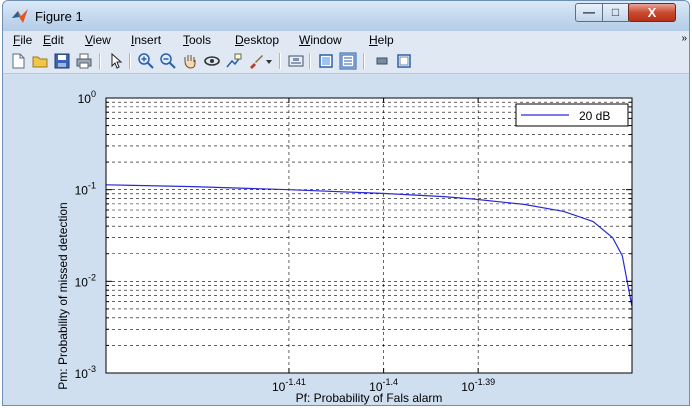 The width and height of the screenshot is (692, 408). What do you see at coordinates (326, 61) in the screenshot?
I see `insert-colorbar-icon` at bounding box center [326, 61].